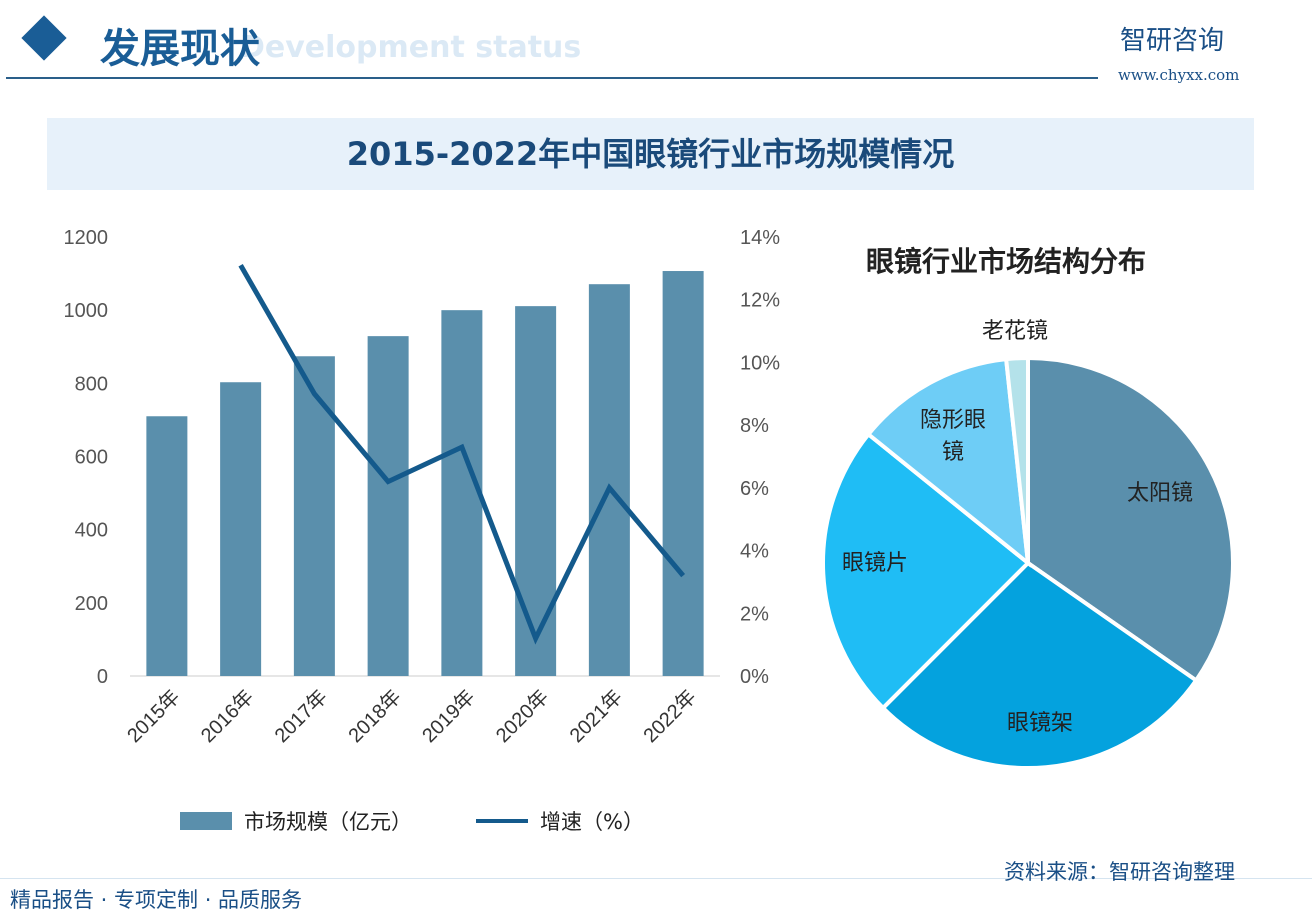 The image size is (1312, 920). Describe the element at coordinates (552, 78) in the screenshot. I see `header-divider` at that location.